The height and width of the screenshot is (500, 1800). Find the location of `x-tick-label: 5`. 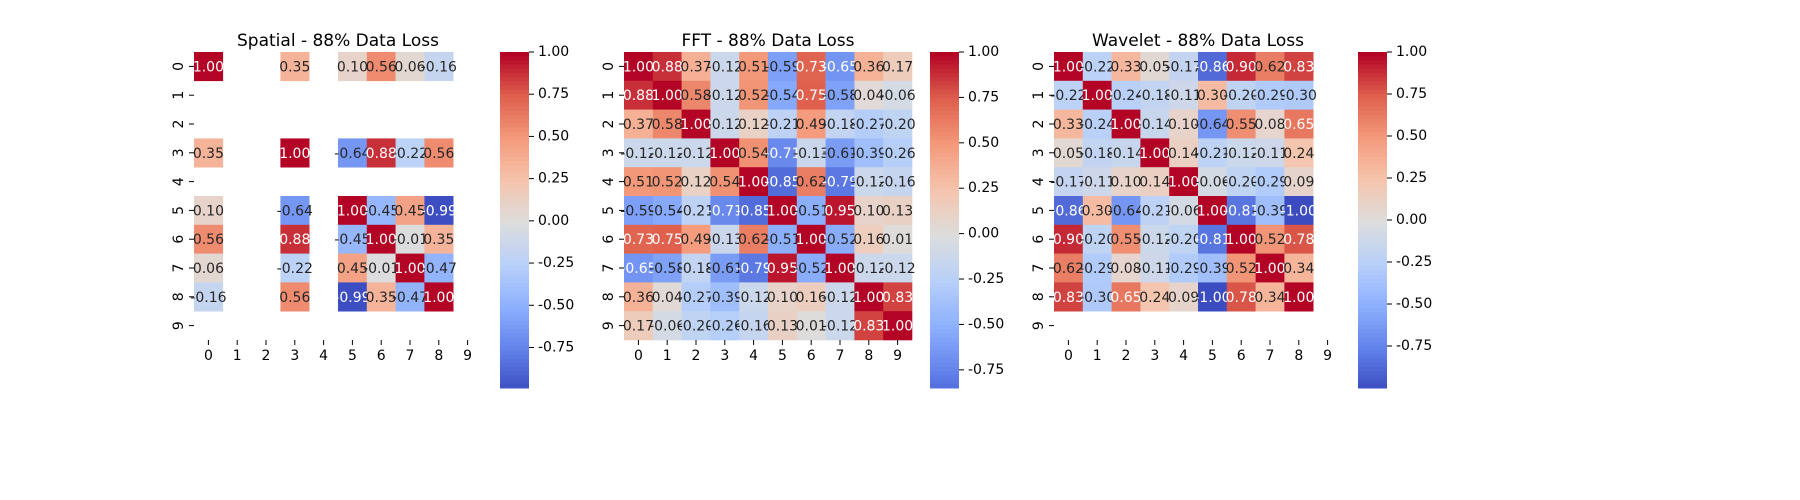

x-tick-label: 5 is located at coordinates (782, 356).